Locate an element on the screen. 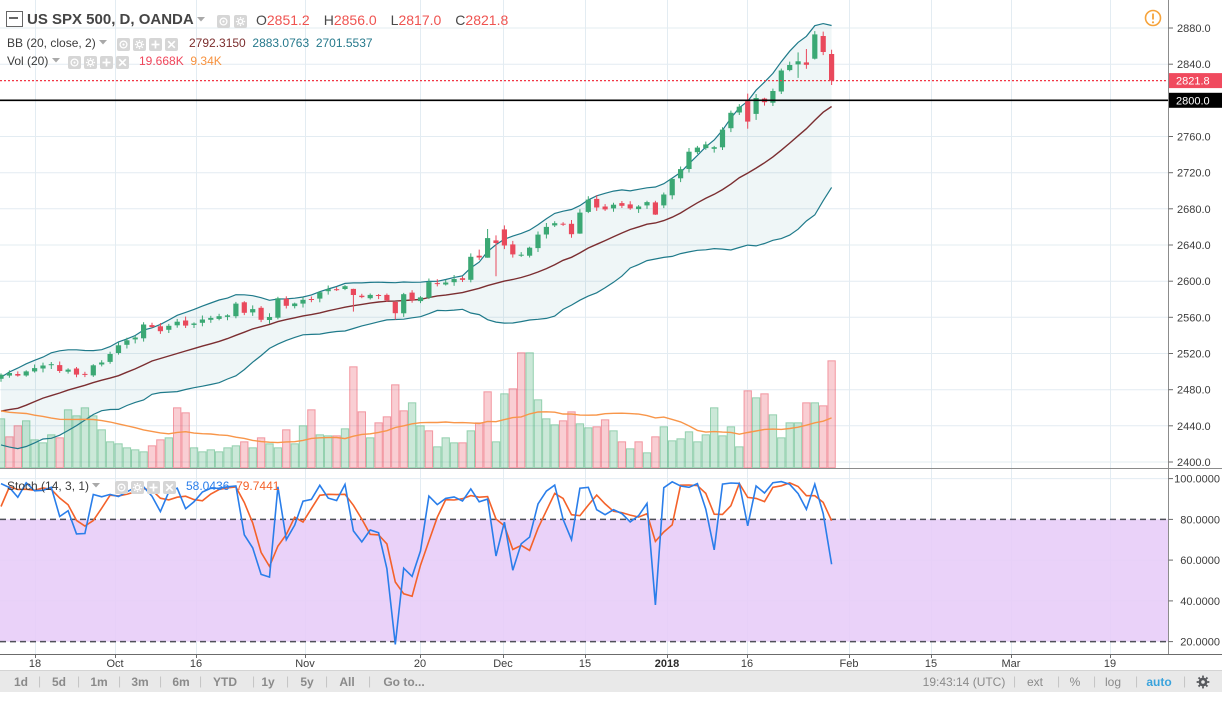 The image size is (1222, 701). svg-text: 2440.0 is located at coordinates (1194, 427).